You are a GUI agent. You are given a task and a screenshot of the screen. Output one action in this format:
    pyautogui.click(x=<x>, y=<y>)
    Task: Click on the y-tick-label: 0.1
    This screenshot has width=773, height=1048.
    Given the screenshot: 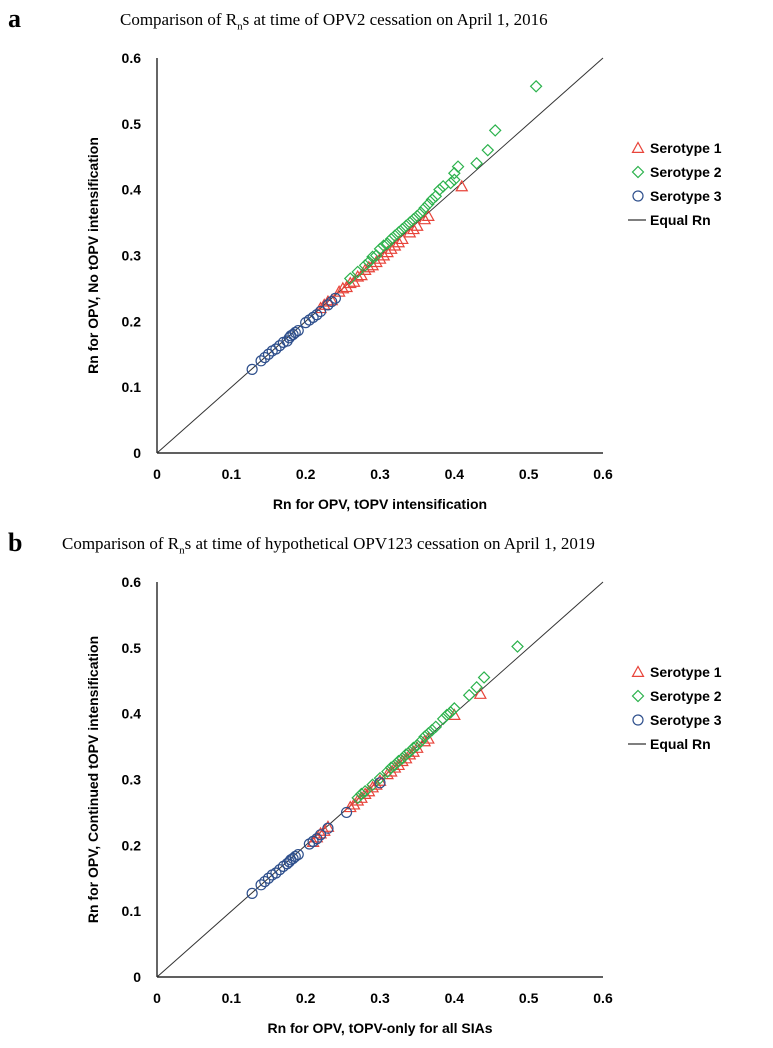 What is the action you would take?
    pyautogui.click(x=132, y=387)
    